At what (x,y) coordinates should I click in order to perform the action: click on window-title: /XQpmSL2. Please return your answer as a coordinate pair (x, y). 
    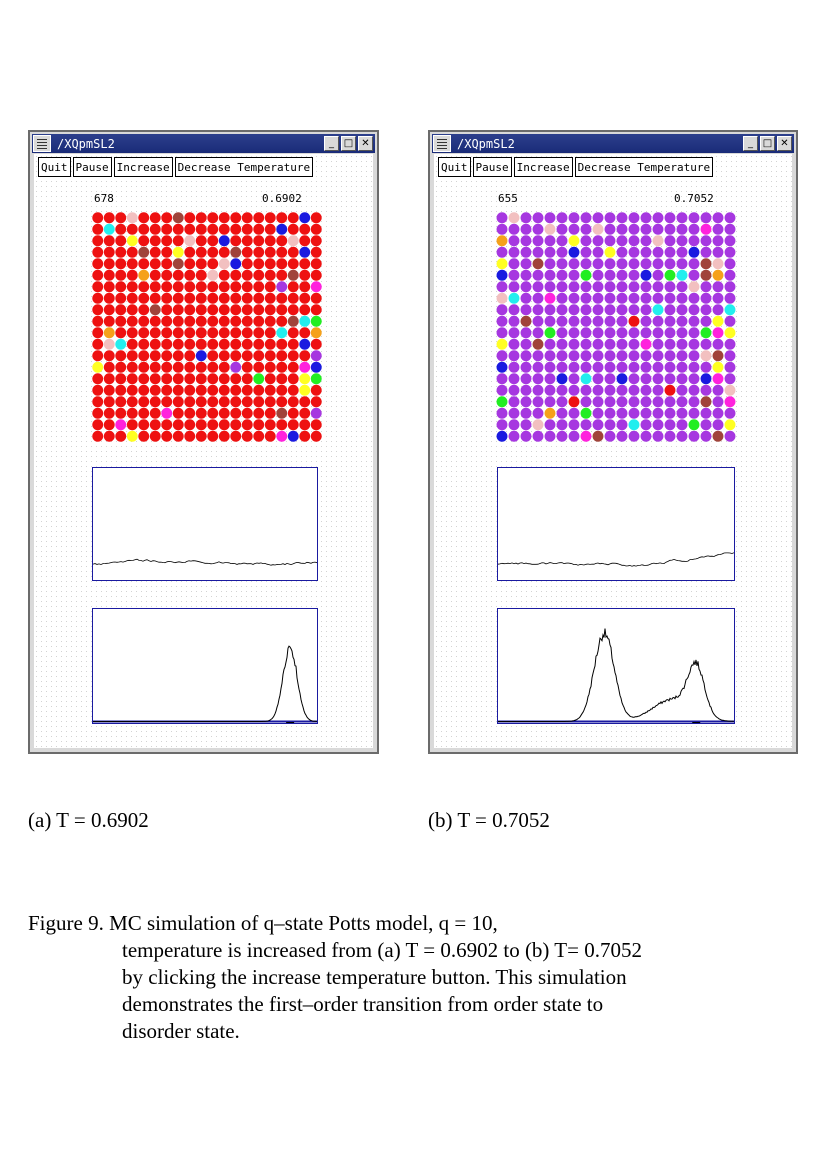
    Looking at the image, I should click on (86, 143).